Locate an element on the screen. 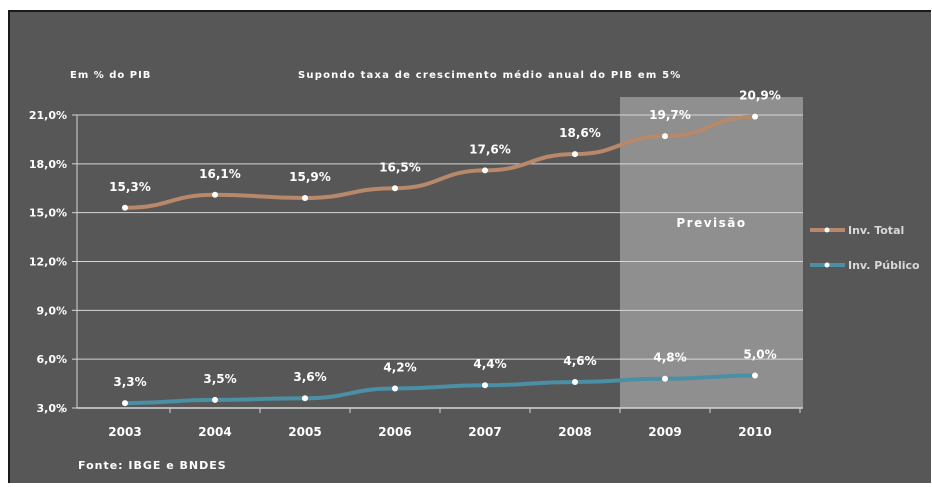 The width and height of the screenshot is (932, 487). data-label: 17,6% is located at coordinates (490, 149).